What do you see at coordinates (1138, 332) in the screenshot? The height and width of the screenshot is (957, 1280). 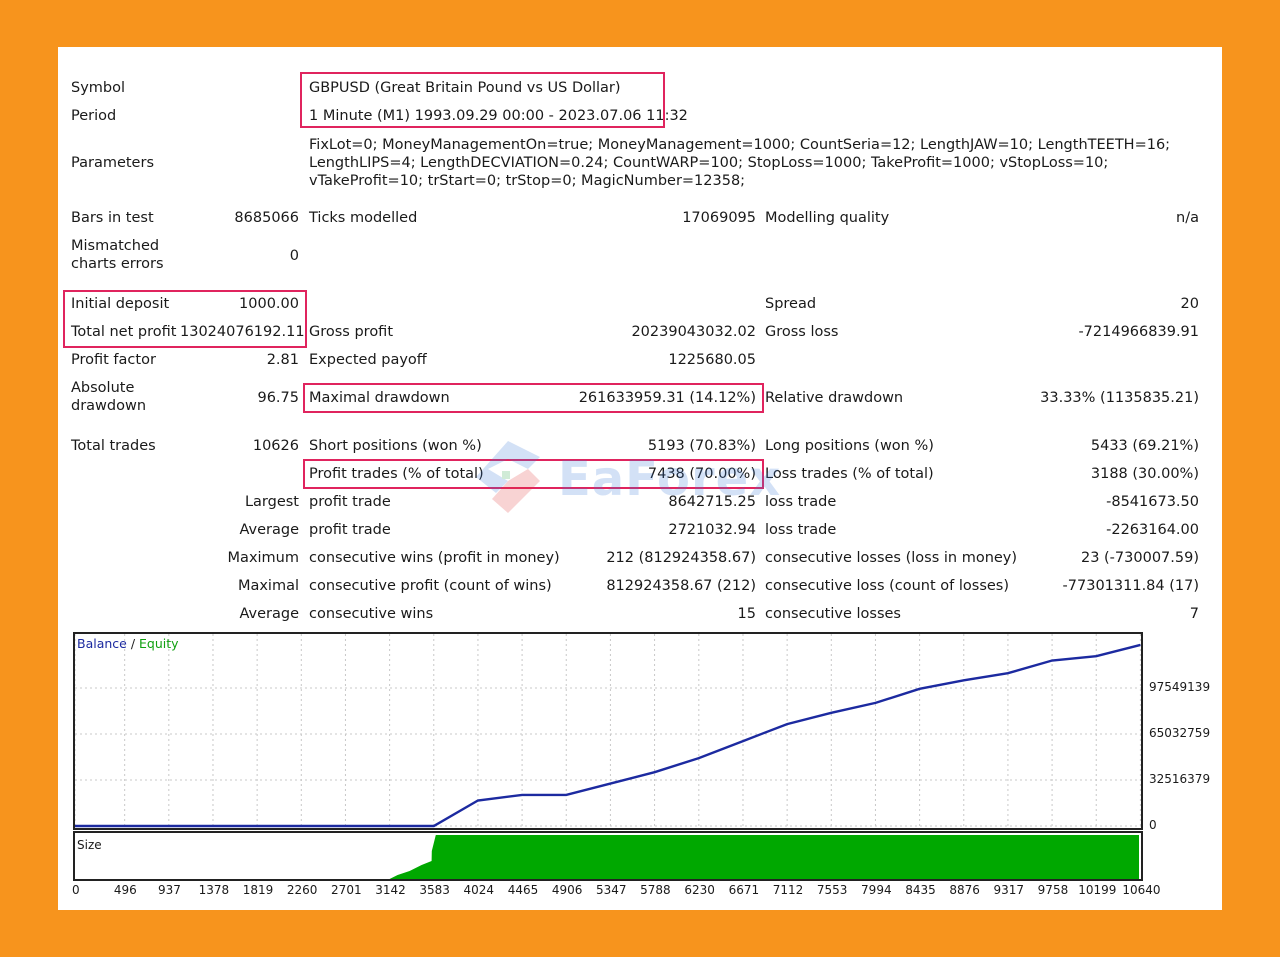 I see `gross-loss-value: -7214966839.91` at bounding box center [1138, 332].